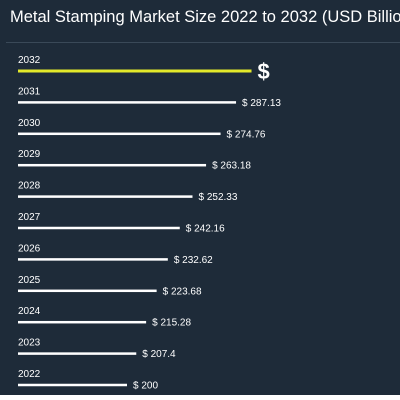 The width and height of the screenshot is (400, 400). What do you see at coordinates (182, 291) in the screenshot?
I see `value-label: $ 223.68` at bounding box center [182, 291].